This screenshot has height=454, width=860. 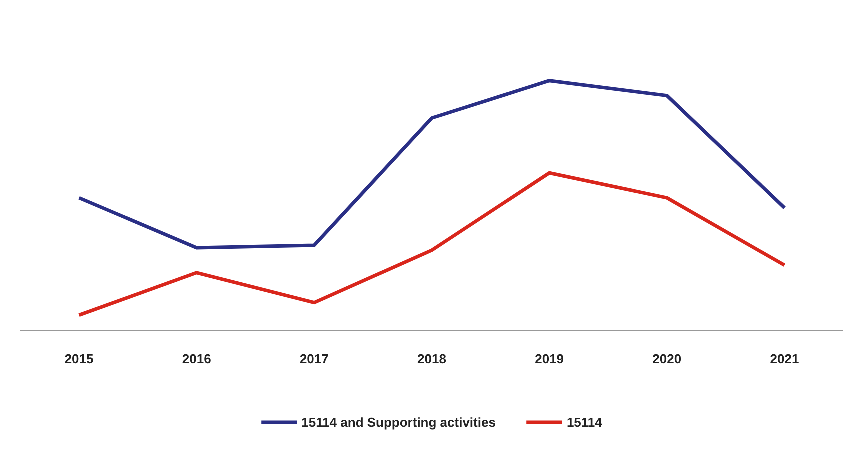 What do you see at coordinates (667, 358) in the screenshot?
I see `x-tick-label: 2020` at bounding box center [667, 358].